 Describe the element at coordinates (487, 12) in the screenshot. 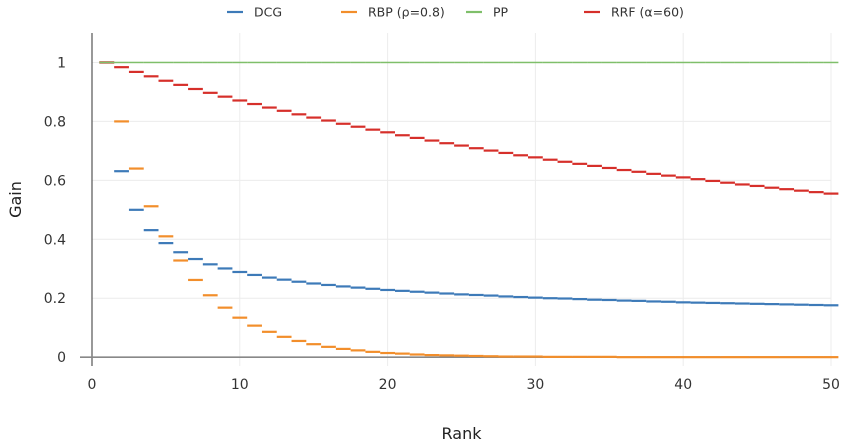

I see `legend-item: PP` at that location.